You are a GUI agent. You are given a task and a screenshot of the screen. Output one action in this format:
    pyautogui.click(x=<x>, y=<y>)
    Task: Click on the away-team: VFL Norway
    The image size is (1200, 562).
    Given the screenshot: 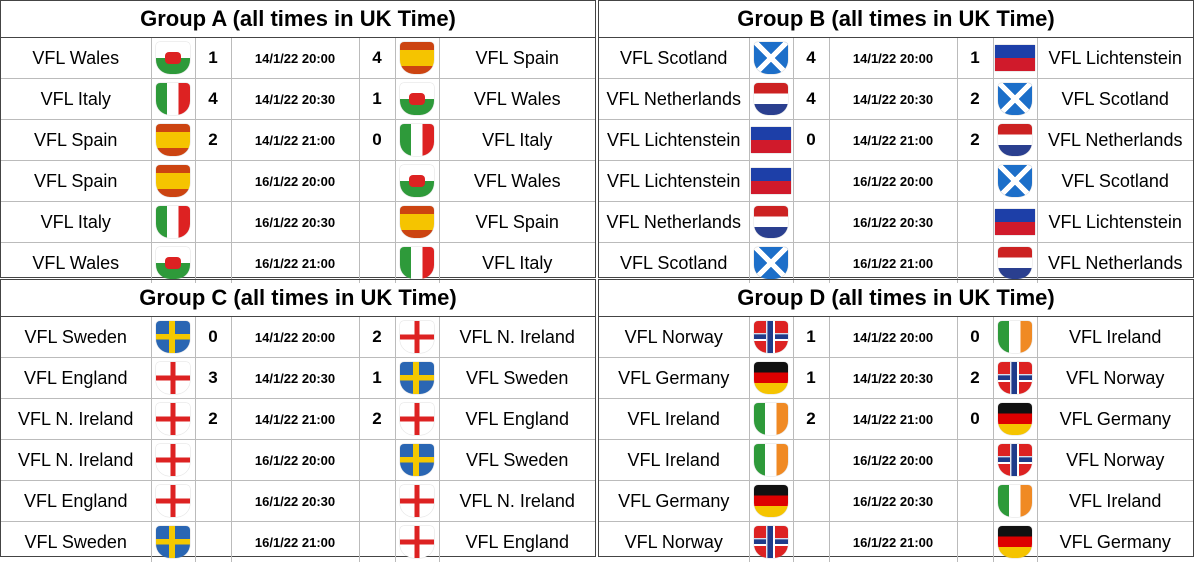 What is the action you would take?
    pyautogui.click(x=1115, y=460)
    